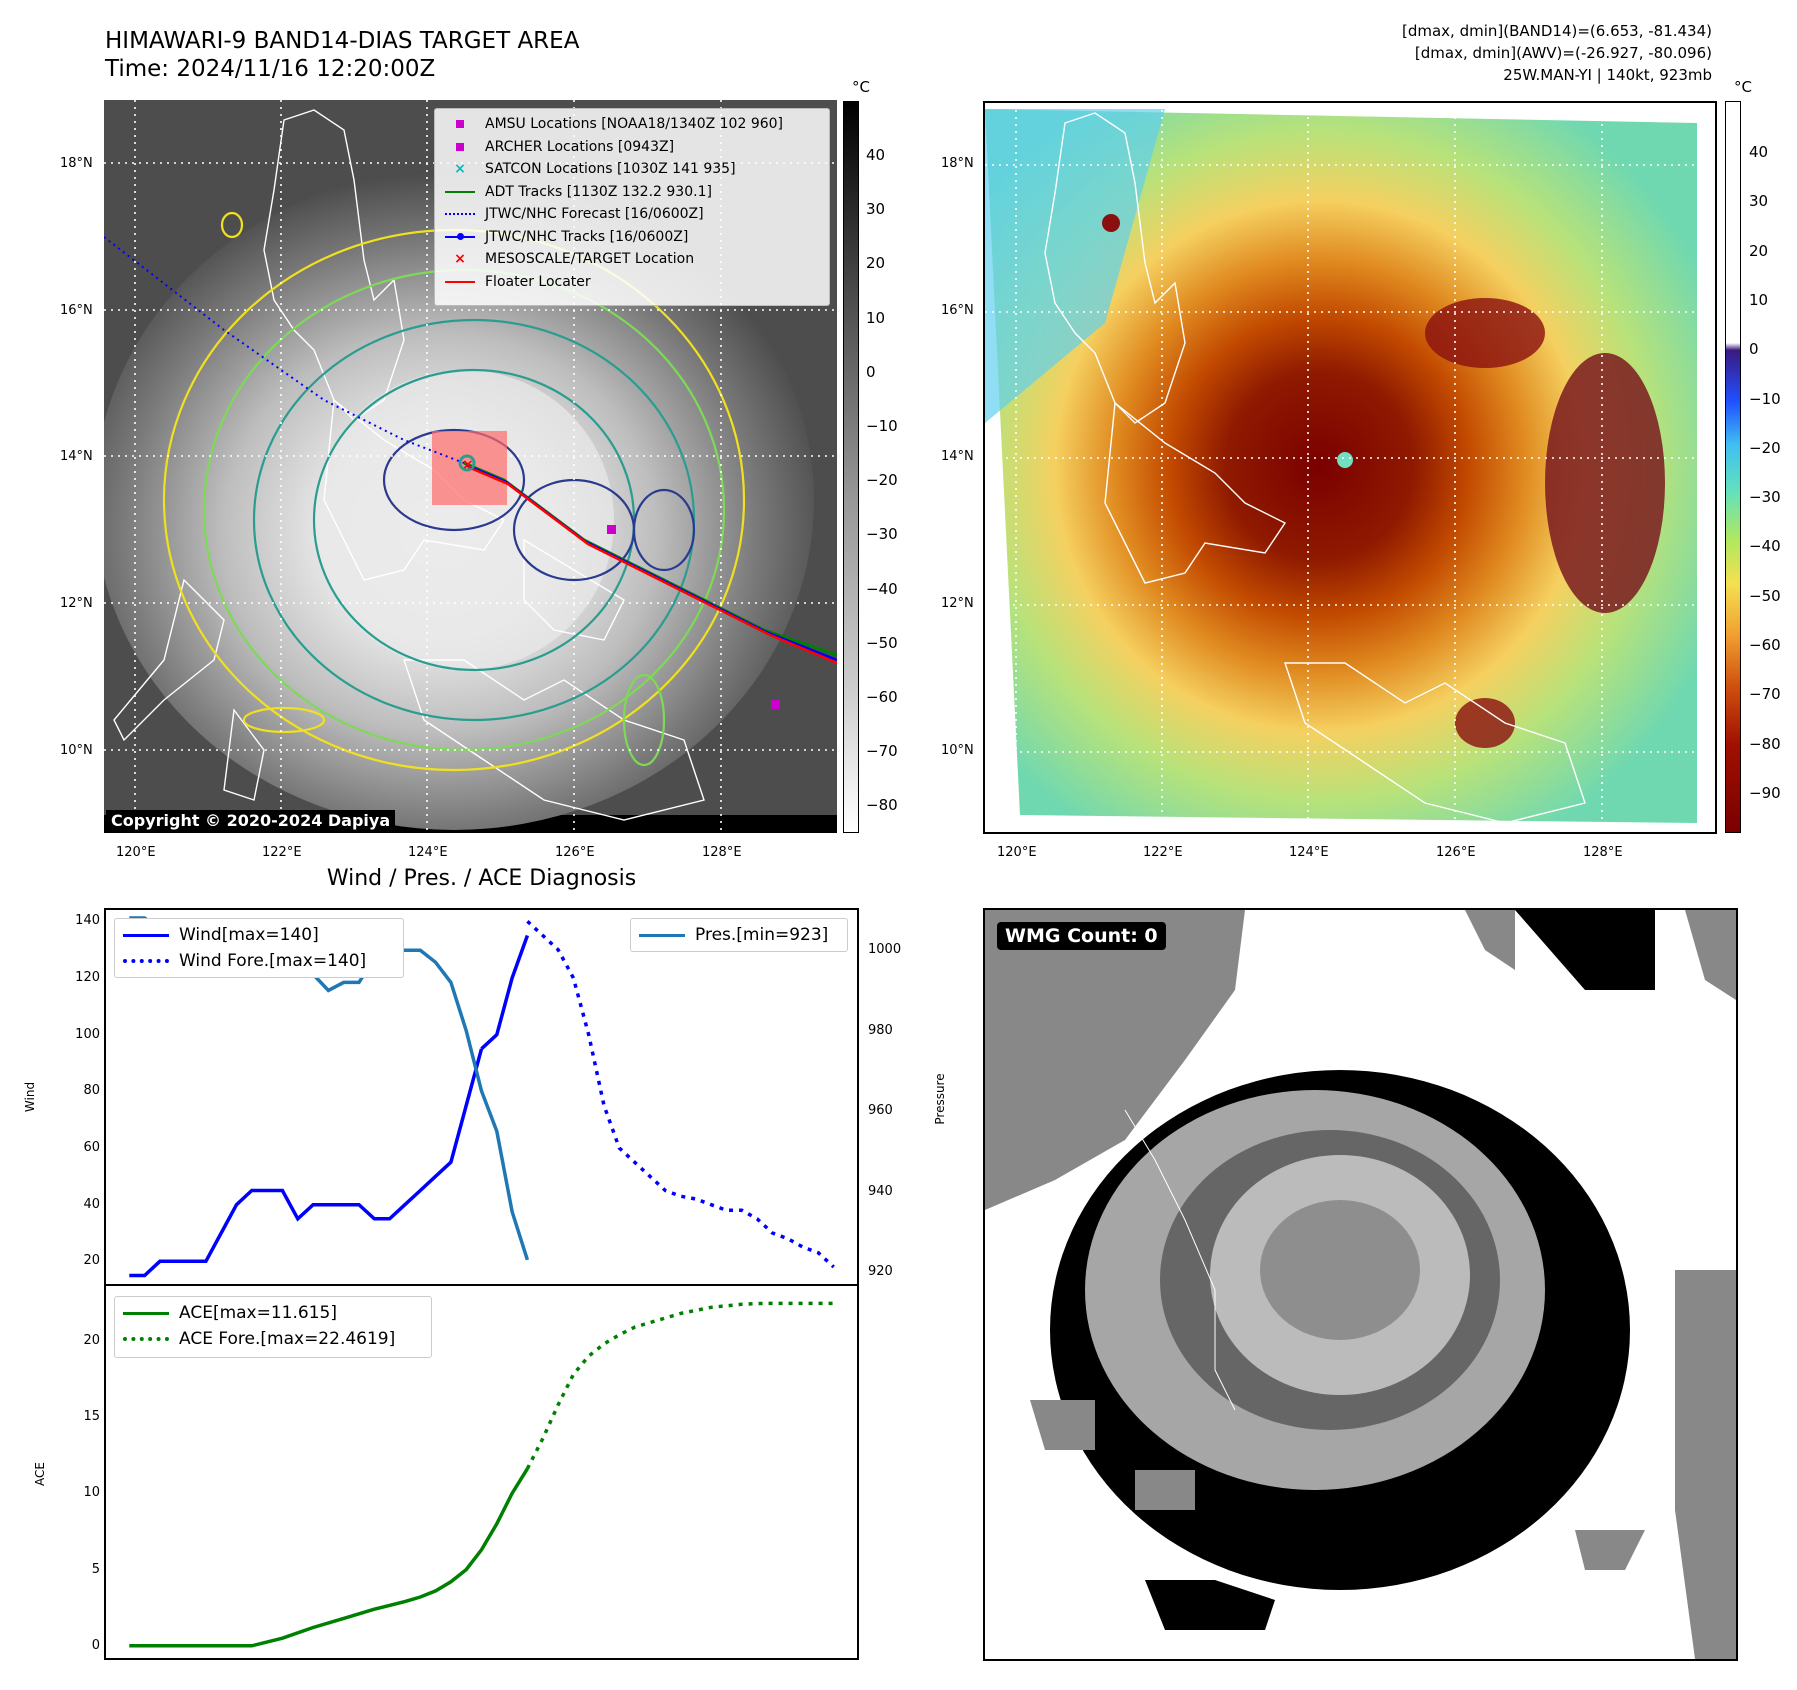  Describe the element at coordinates (1603, 852) in the screenshot. I see `lon-tick-128-right: 128°E` at that location.